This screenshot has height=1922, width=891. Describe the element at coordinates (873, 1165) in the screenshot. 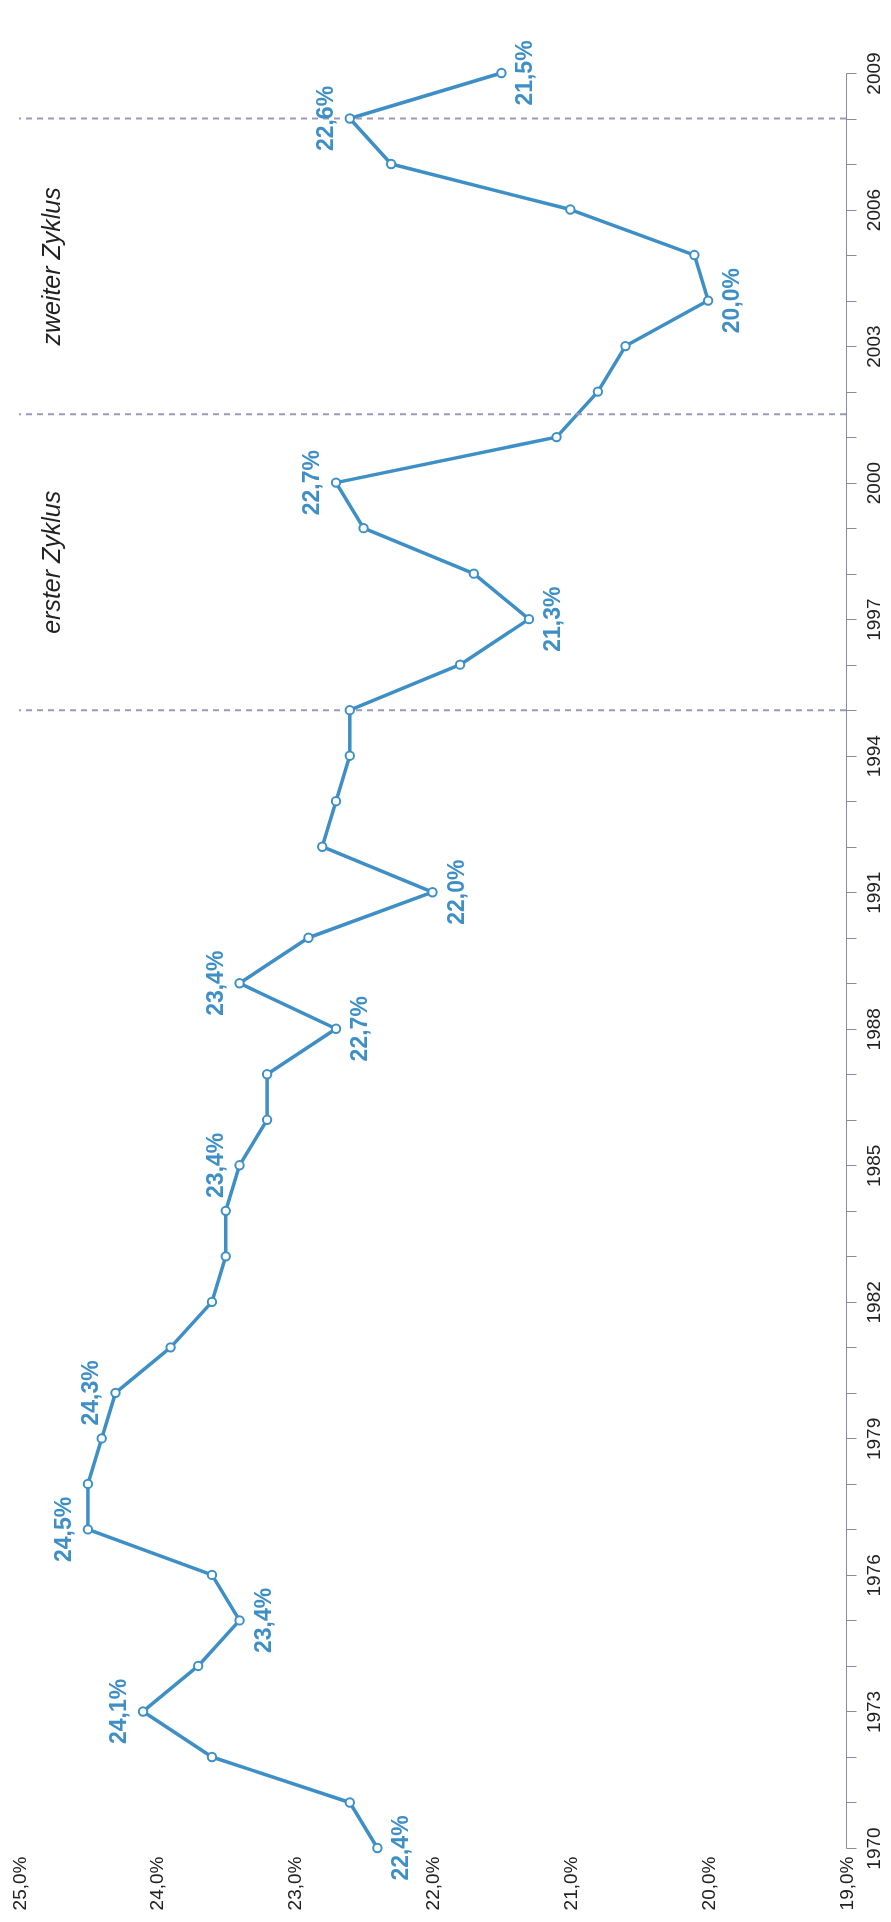

I see `y-tick-label: 1985` at that location.